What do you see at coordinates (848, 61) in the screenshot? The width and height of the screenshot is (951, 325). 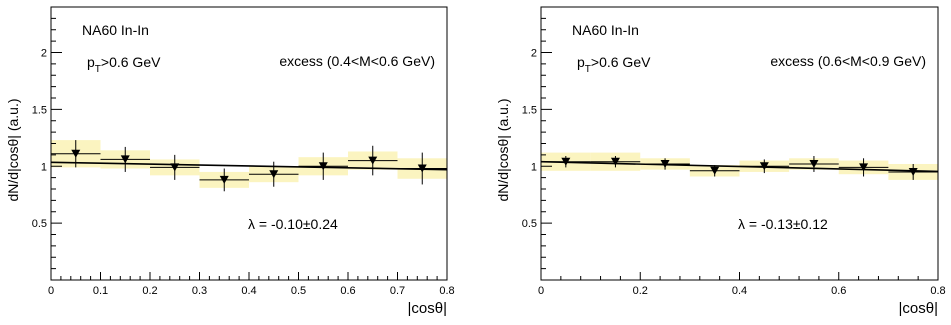 I see `mass-range-label: excess (0.6<M<0.9 GeV)` at bounding box center [848, 61].